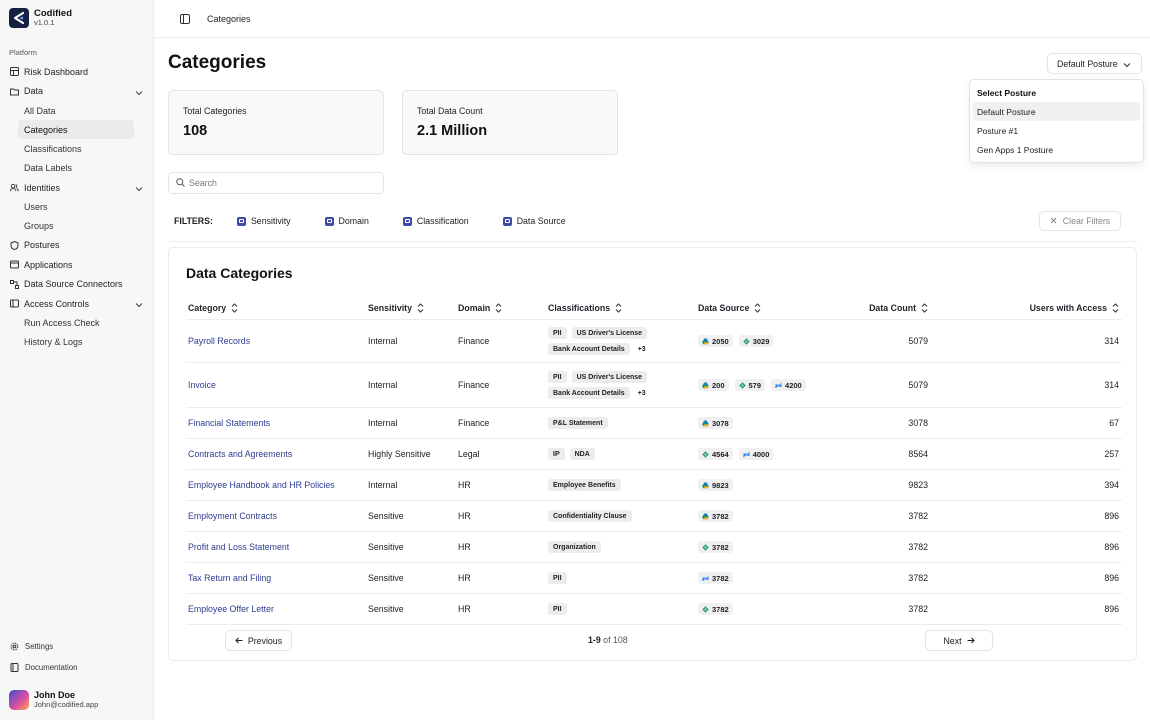  What do you see at coordinates (720, 341) in the screenshot?
I see `data-source-count: 2050` at bounding box center [720, 341].